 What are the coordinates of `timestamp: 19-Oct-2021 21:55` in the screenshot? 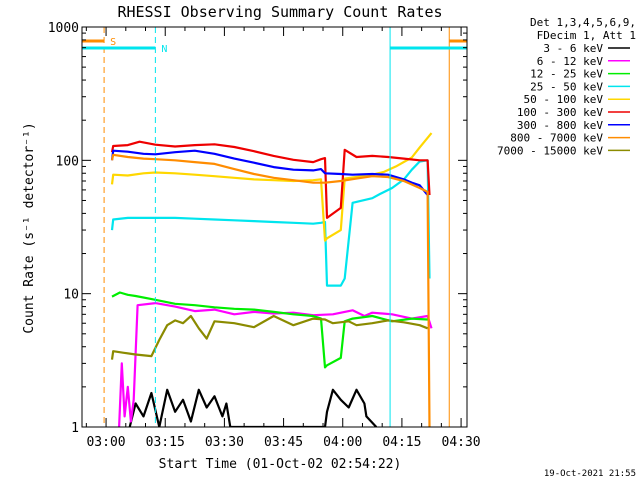 It's located at (590, 474).